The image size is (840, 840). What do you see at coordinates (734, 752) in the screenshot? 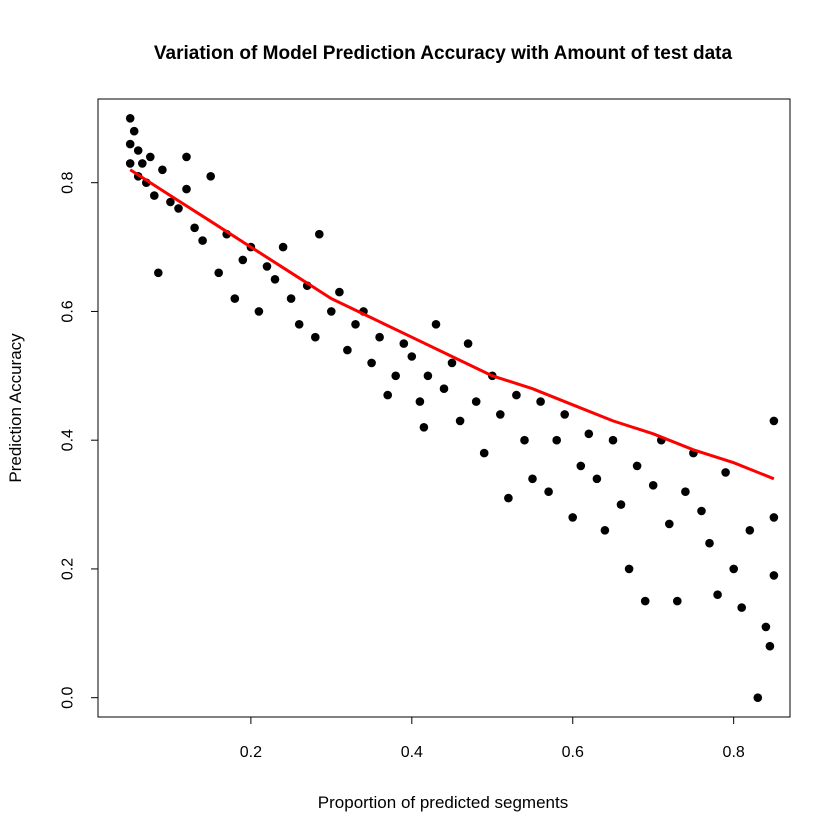
I see `x-tick-label: 0.8` at bounding box center [734, 752].